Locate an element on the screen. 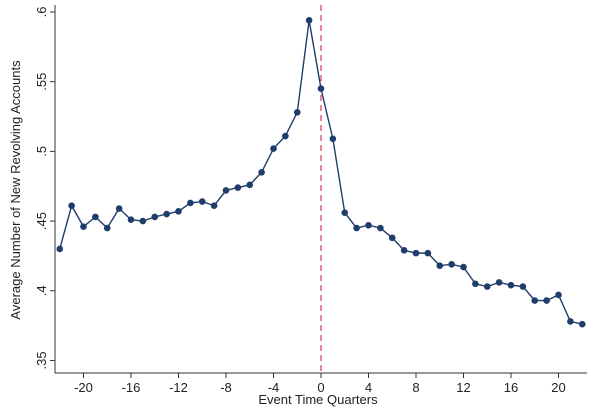 The width and height of the screenshot is (592, 415). x-tick-label: -8 is located at coordinates (226, 387).